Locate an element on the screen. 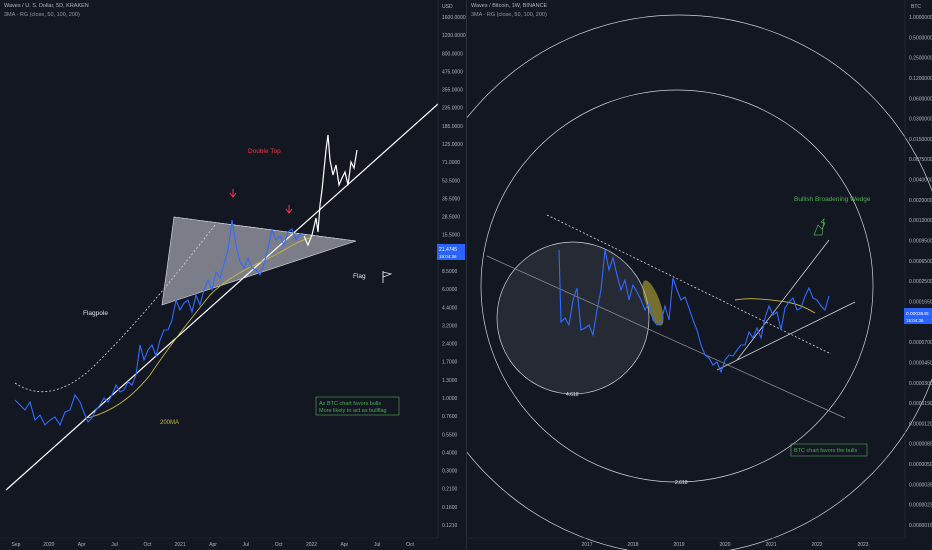  flag-icon is located at coordinates (387, 277).